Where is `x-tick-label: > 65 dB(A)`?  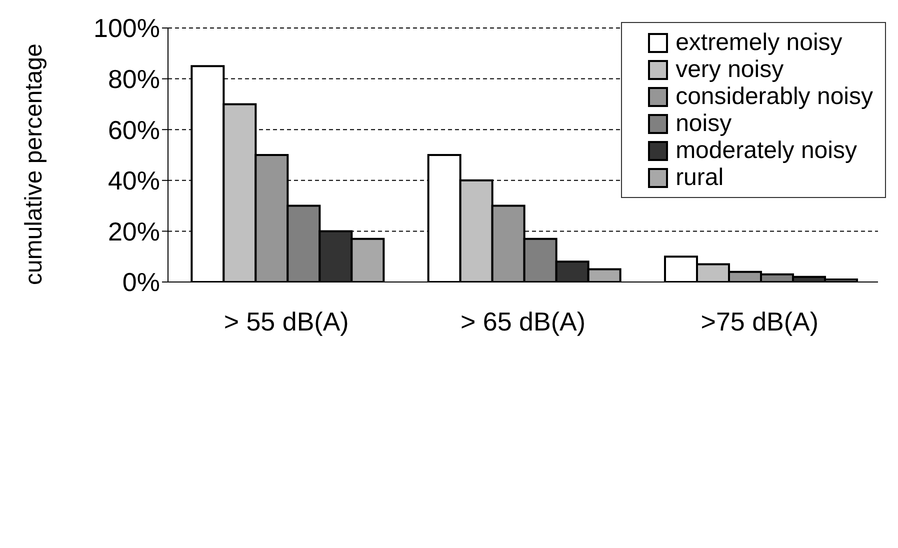
x-tick-label: > 65 dB(A) is located at coordinates (523, 321).